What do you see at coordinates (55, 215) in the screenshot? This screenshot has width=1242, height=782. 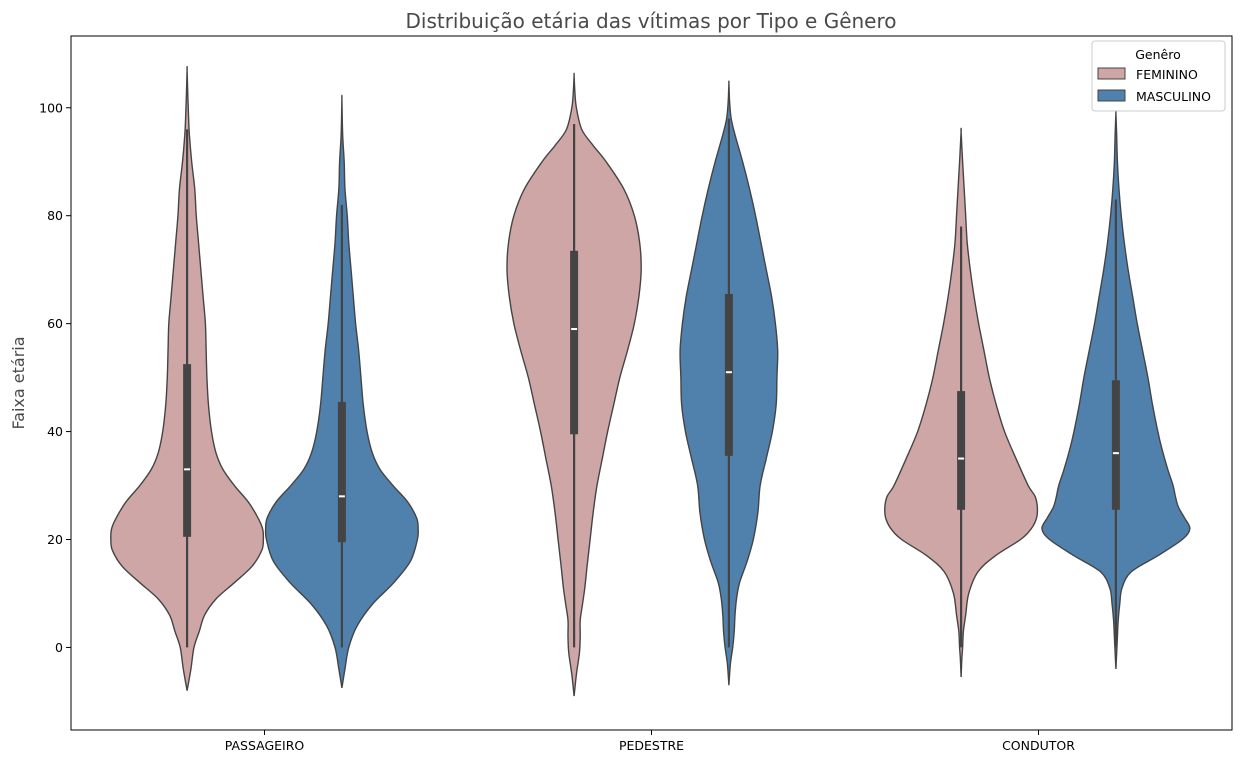 I see `y-tick-label: 80` at bounding box center [55, 215].